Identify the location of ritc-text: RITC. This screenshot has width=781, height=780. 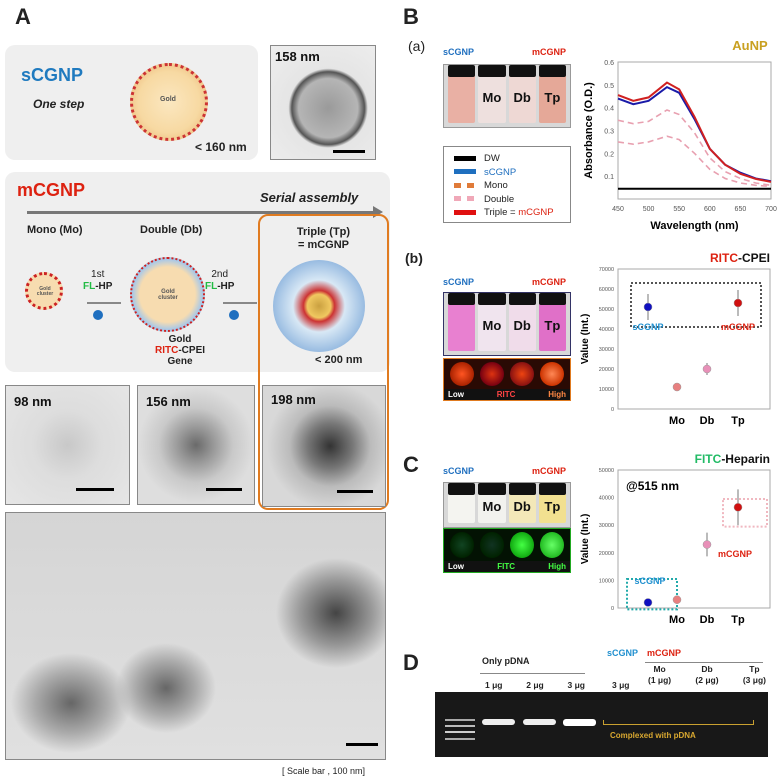
(167, 350).